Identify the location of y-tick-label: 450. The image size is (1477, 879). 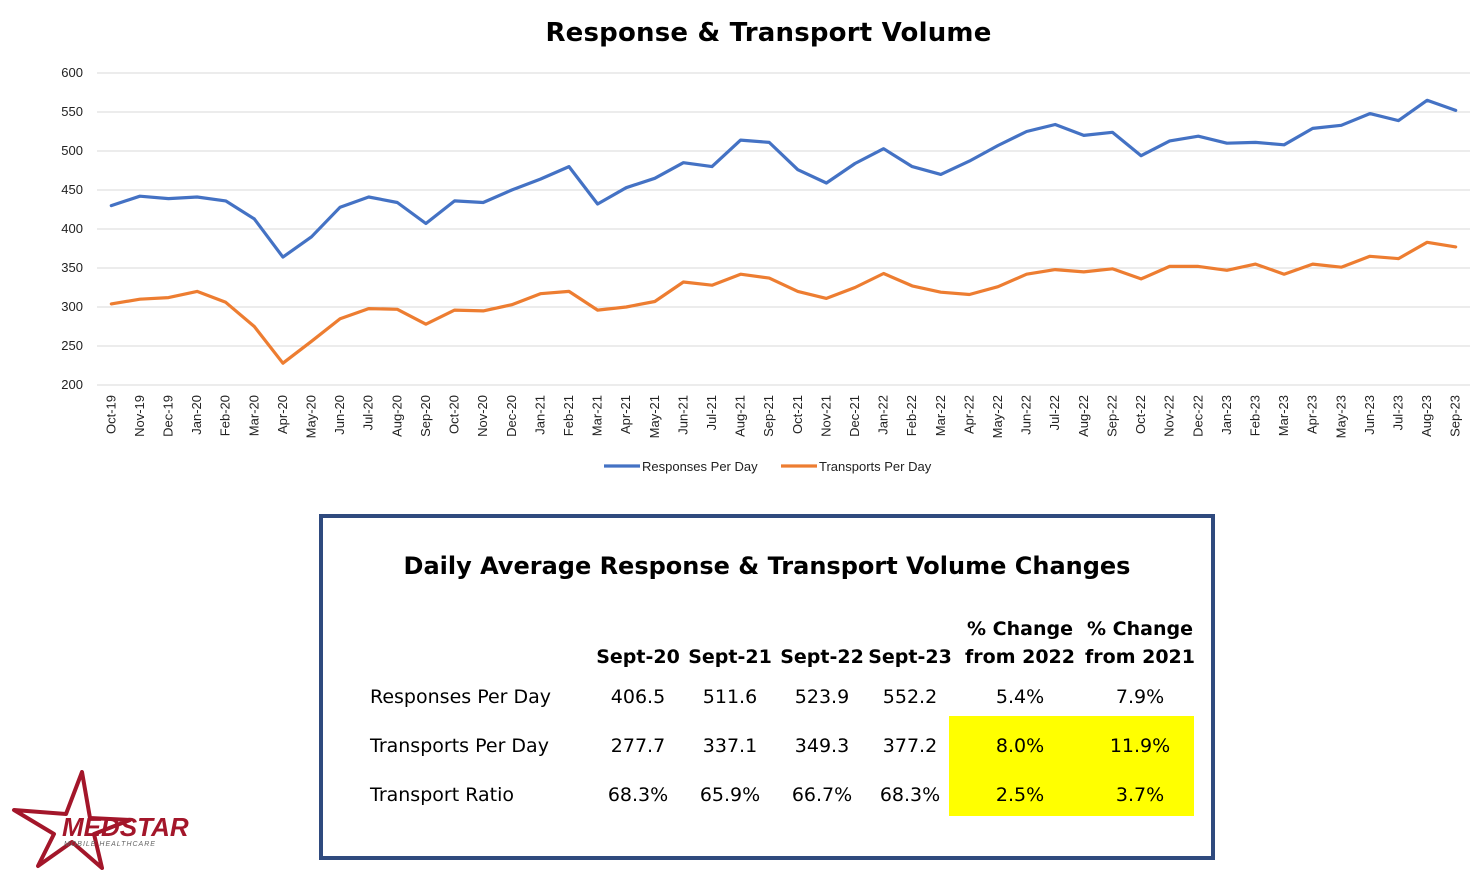
(72, 189).